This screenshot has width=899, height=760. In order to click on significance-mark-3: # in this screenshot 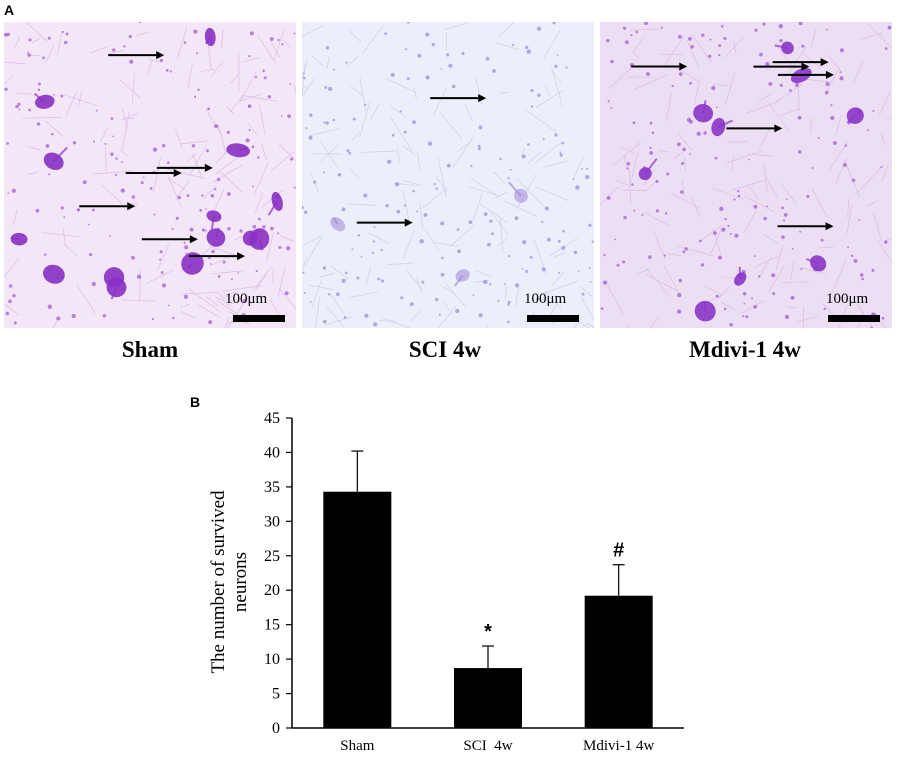, I will do `click(618, 551)`.